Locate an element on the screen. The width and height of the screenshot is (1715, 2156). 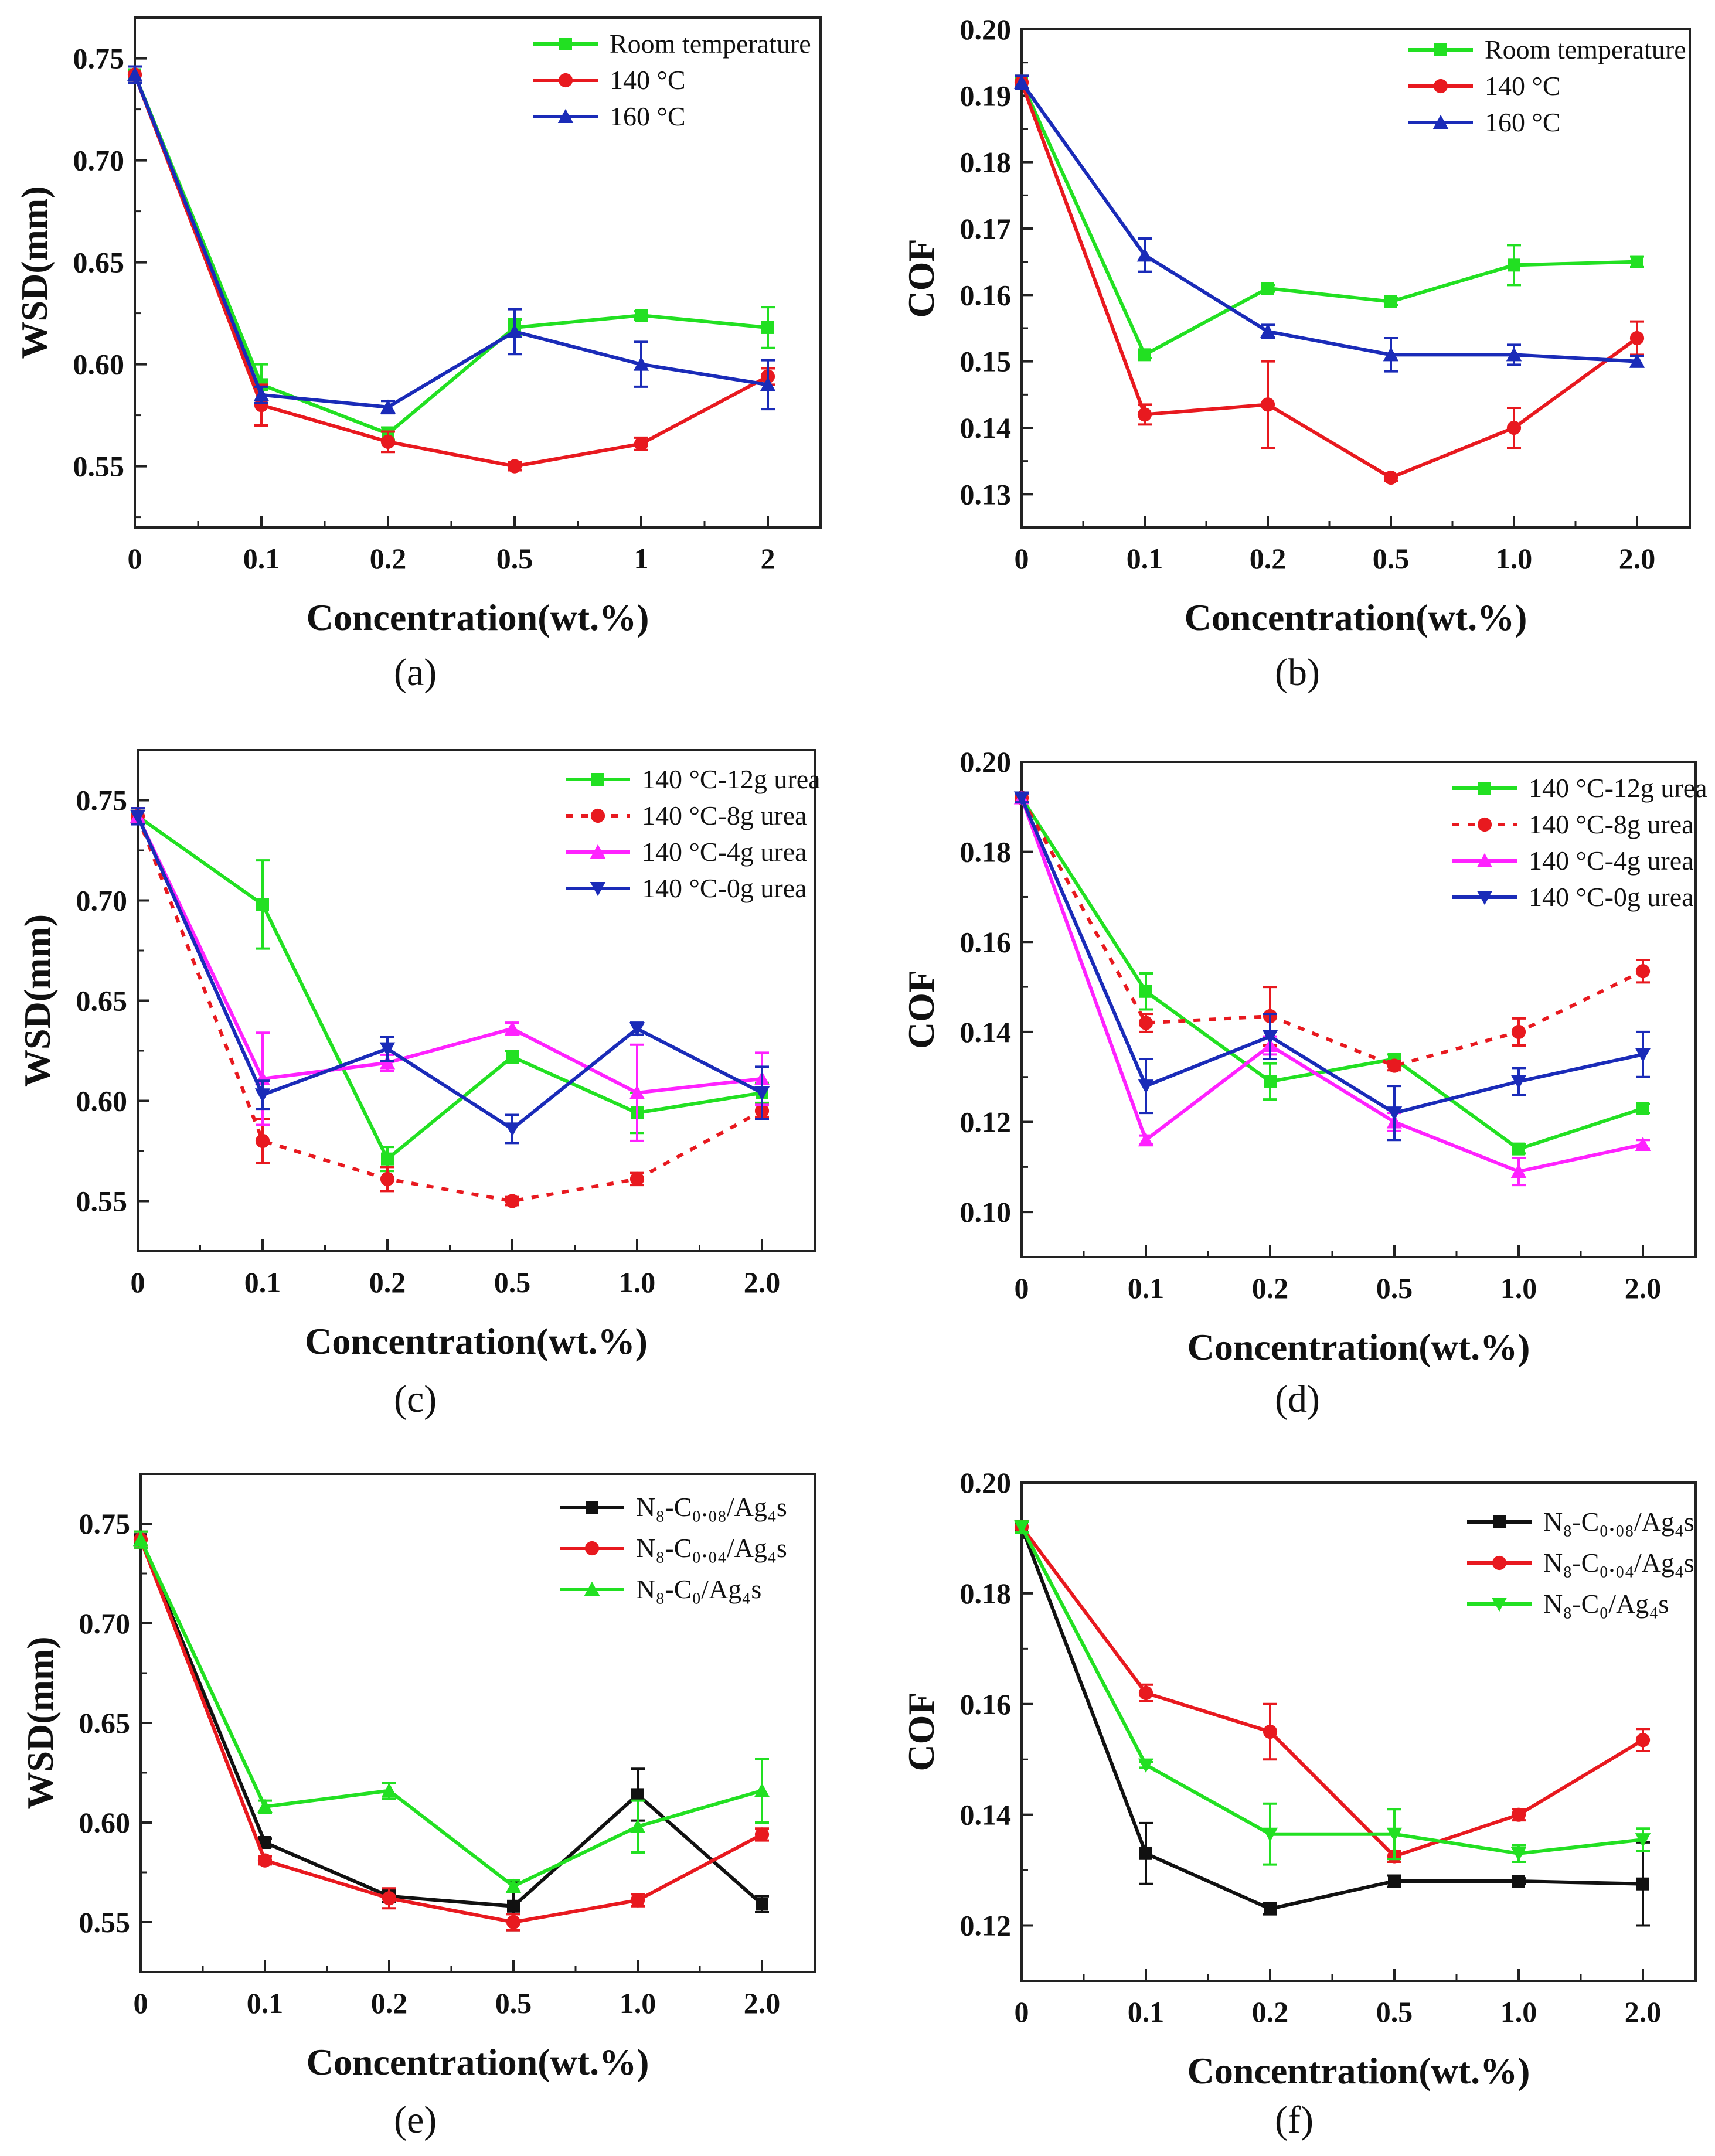
caption-b: (b) is located at coordinates (1297, 672).